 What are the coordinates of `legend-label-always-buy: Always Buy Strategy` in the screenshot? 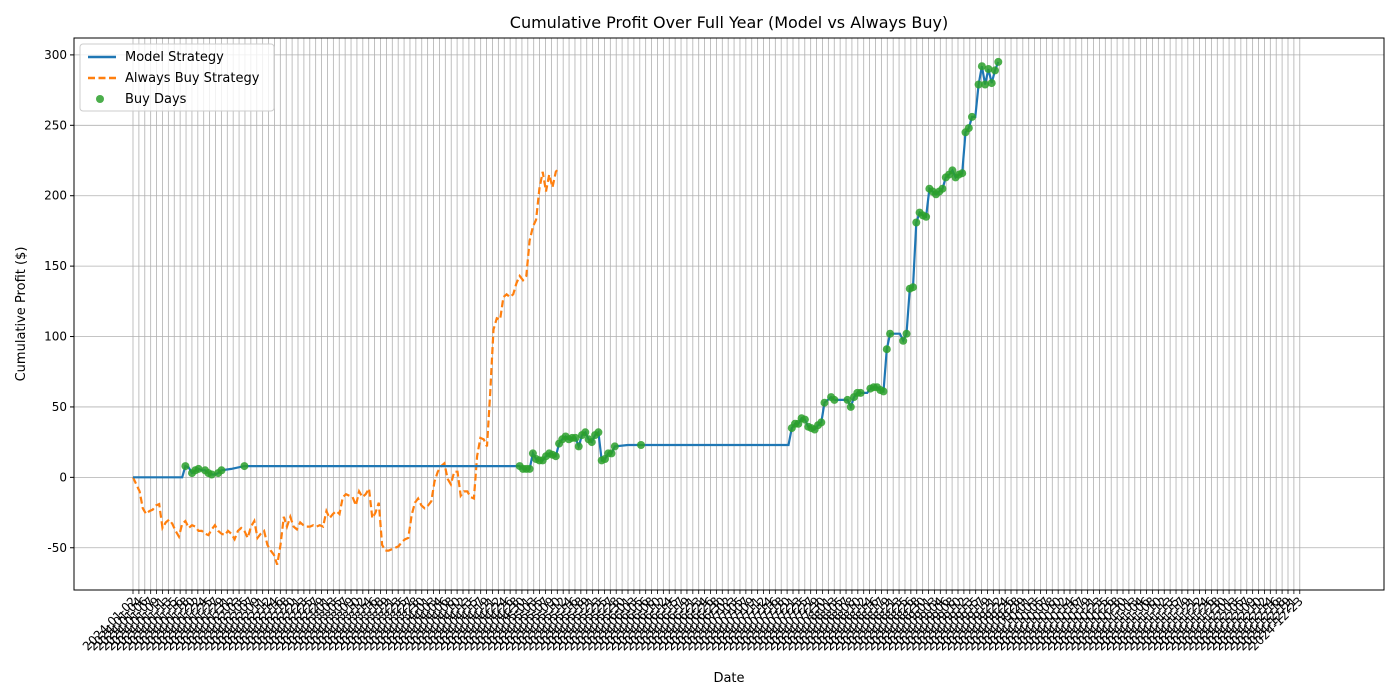 It's located at (192, 78).